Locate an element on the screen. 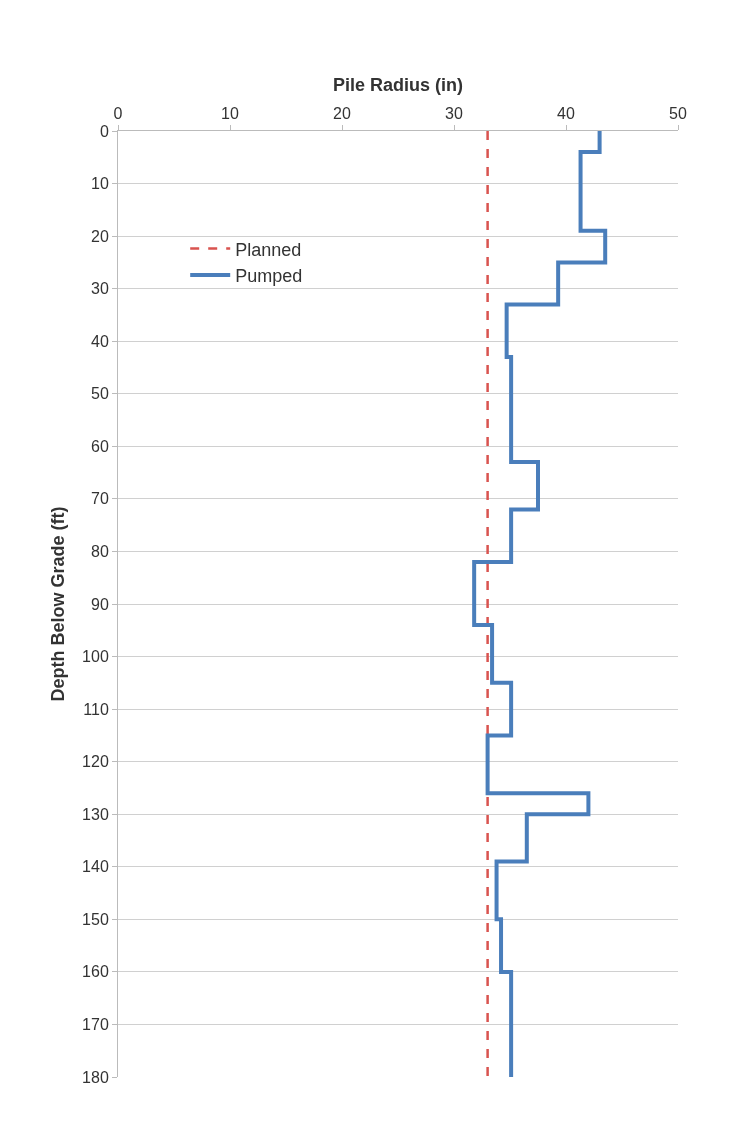 The width and height of the screenshot is (732, 1126). y-tick-label: 120 is located at coordinates (95, 762).